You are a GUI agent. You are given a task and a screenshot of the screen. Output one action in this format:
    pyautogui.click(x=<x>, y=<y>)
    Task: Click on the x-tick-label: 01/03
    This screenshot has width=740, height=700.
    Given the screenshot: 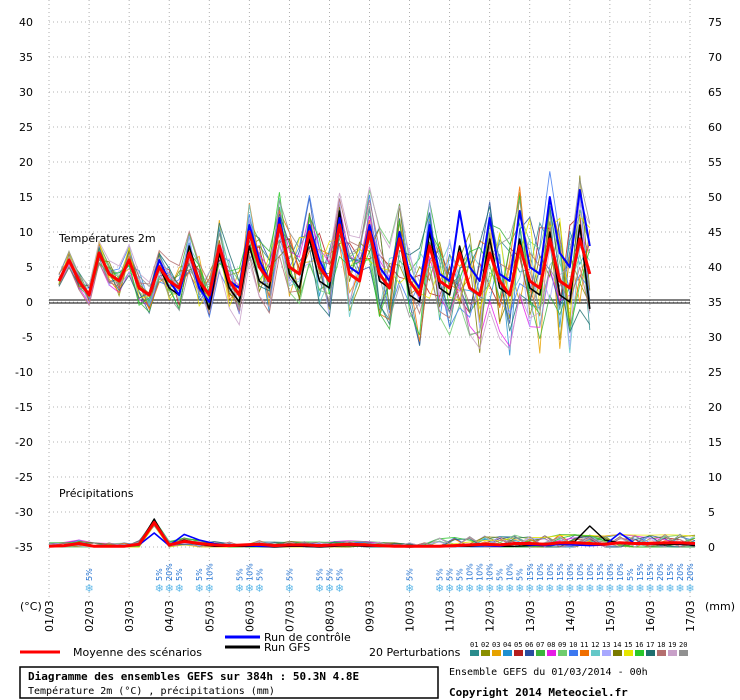 What is the action you would take?
    pyautogui.click(x=49, y=616)
    